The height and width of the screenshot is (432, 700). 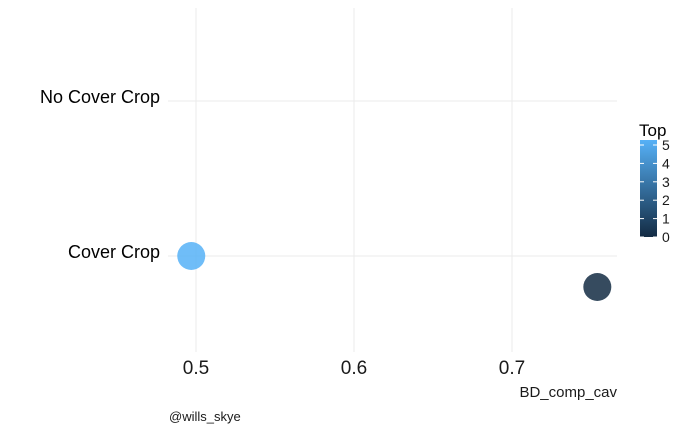 What do you see at coordinates (100, 97) in the screenshot?
I see `y-tick-label: No Cover Crop` at bounding box center [100, 97].